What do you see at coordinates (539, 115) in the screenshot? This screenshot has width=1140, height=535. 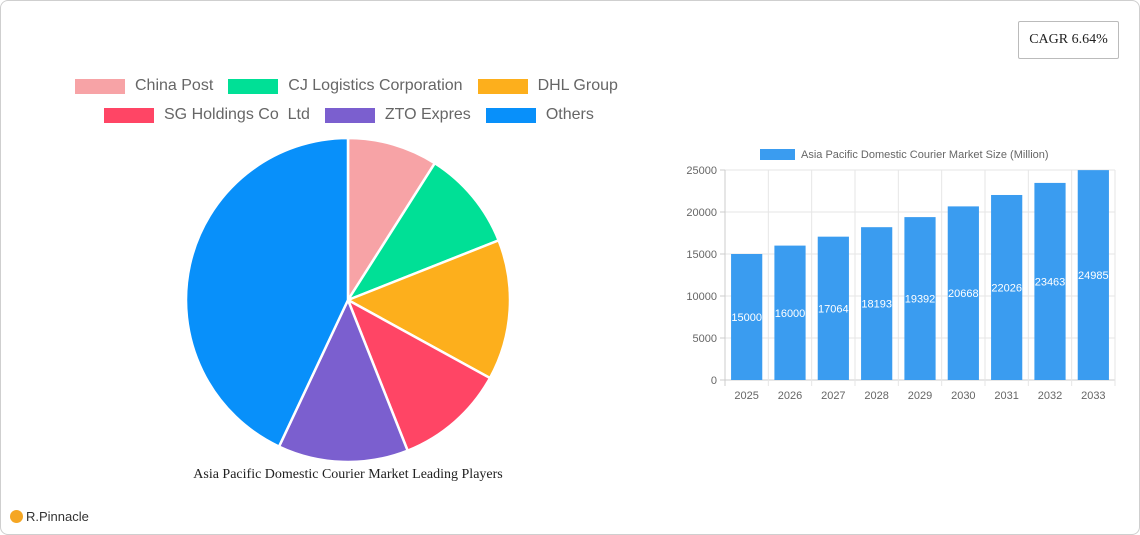 I see `legend-item-others: Others` at bounding box center [539, 115].